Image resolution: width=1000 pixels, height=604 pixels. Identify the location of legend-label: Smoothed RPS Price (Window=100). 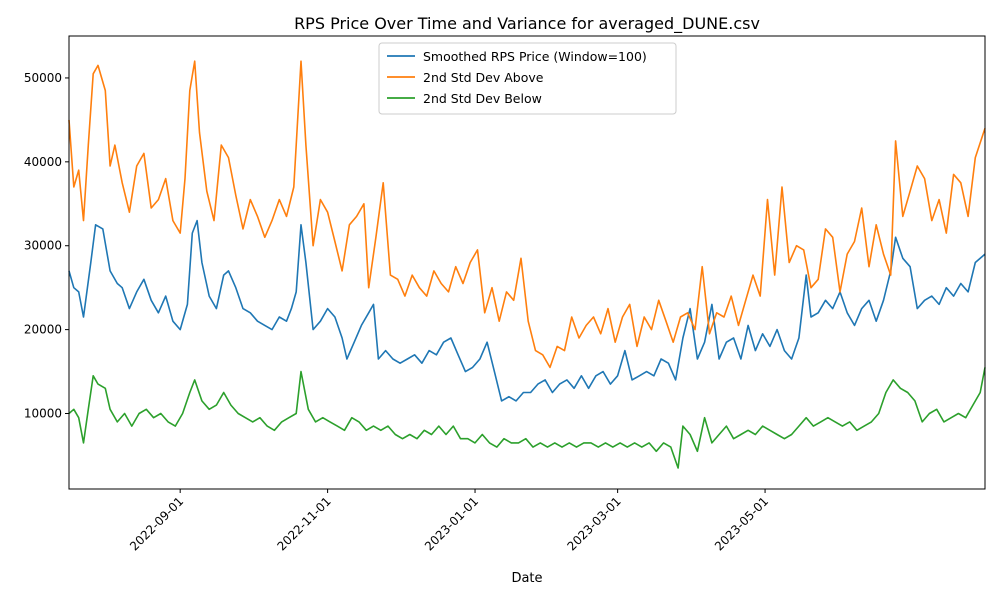
(535, 56).